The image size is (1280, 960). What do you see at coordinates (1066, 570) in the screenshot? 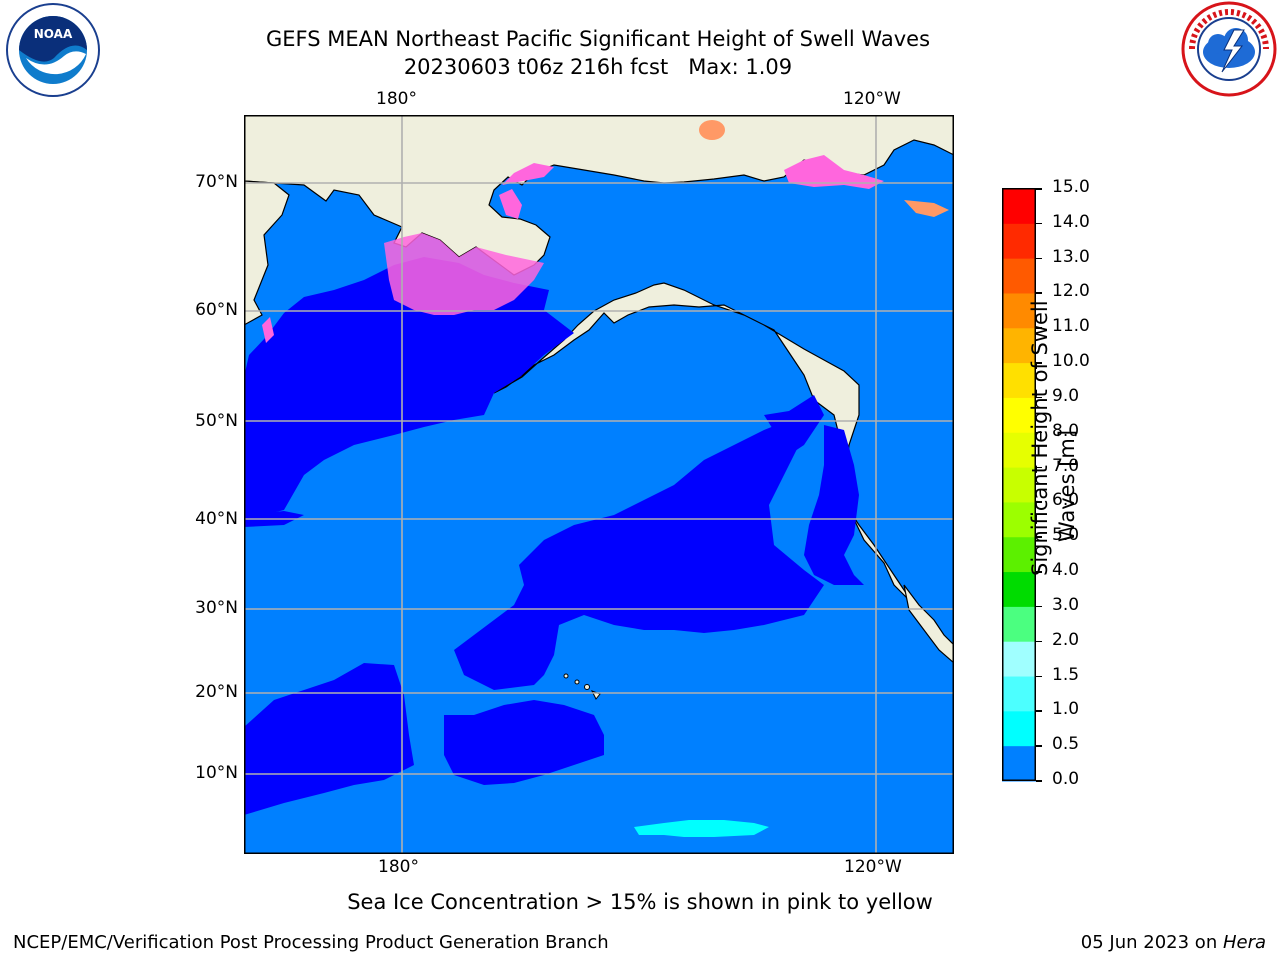
I see `colorbar-tick-label: 4.0` at bounding box center [1066, 570].